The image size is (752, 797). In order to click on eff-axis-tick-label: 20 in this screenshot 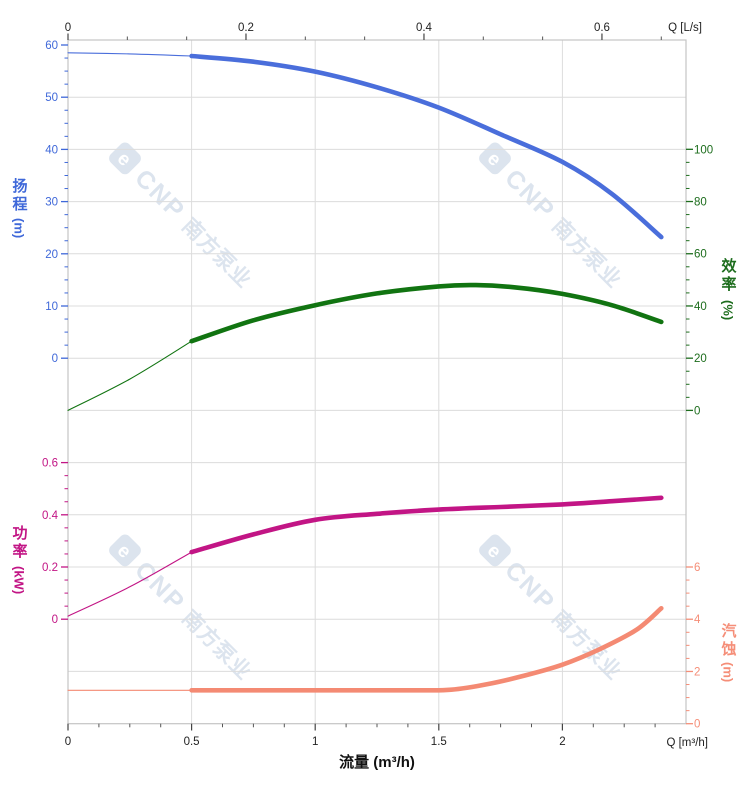, I will do `click(700, 359)`.